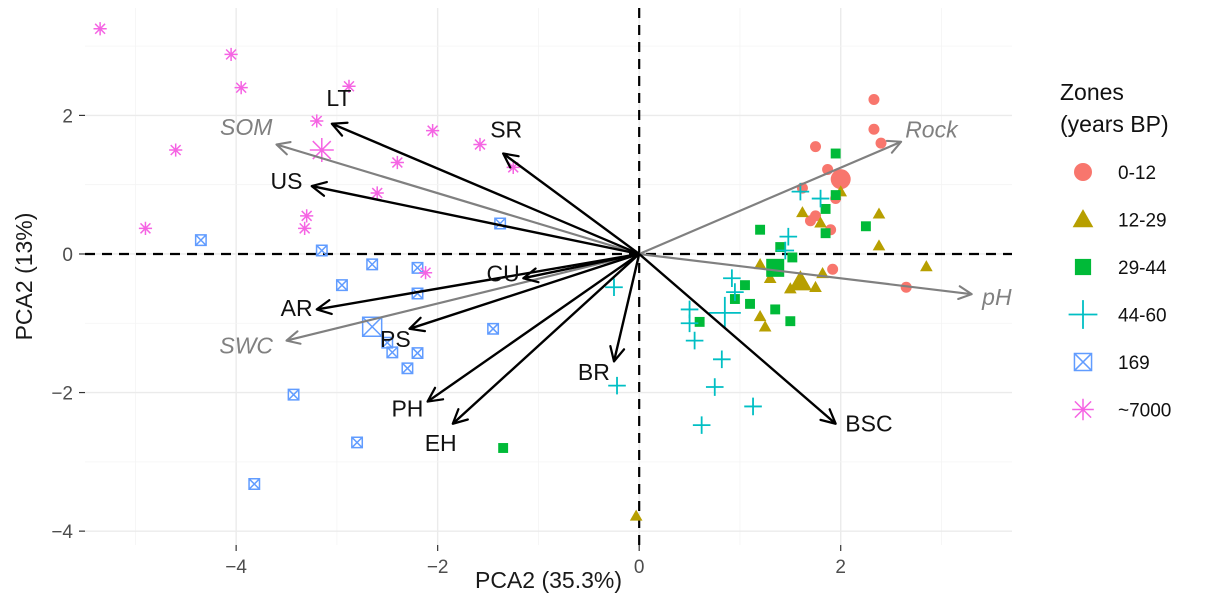 The height and width of the screenshot is (598, 1212). Describe the element at coordinates (441, 443) in the screenshot. I see `loading-vector-label: EH` at that location.